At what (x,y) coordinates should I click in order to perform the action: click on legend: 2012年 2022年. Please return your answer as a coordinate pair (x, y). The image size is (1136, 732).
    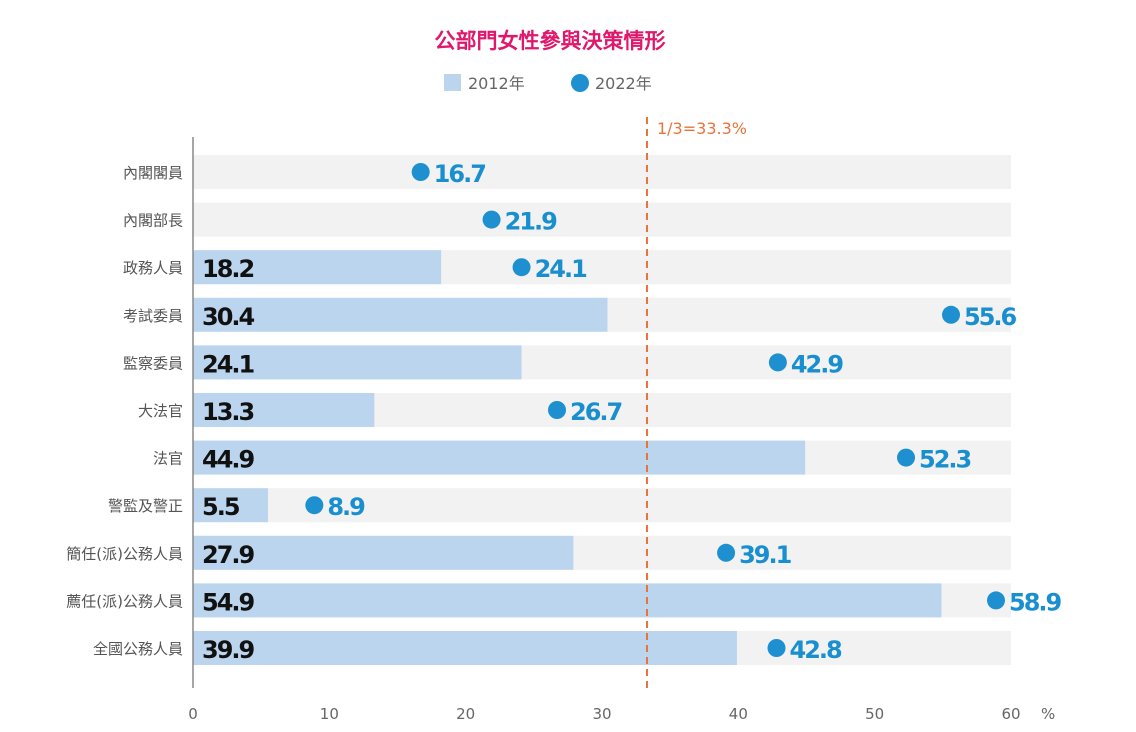
    Looking at the image, I should click on (548, 83).